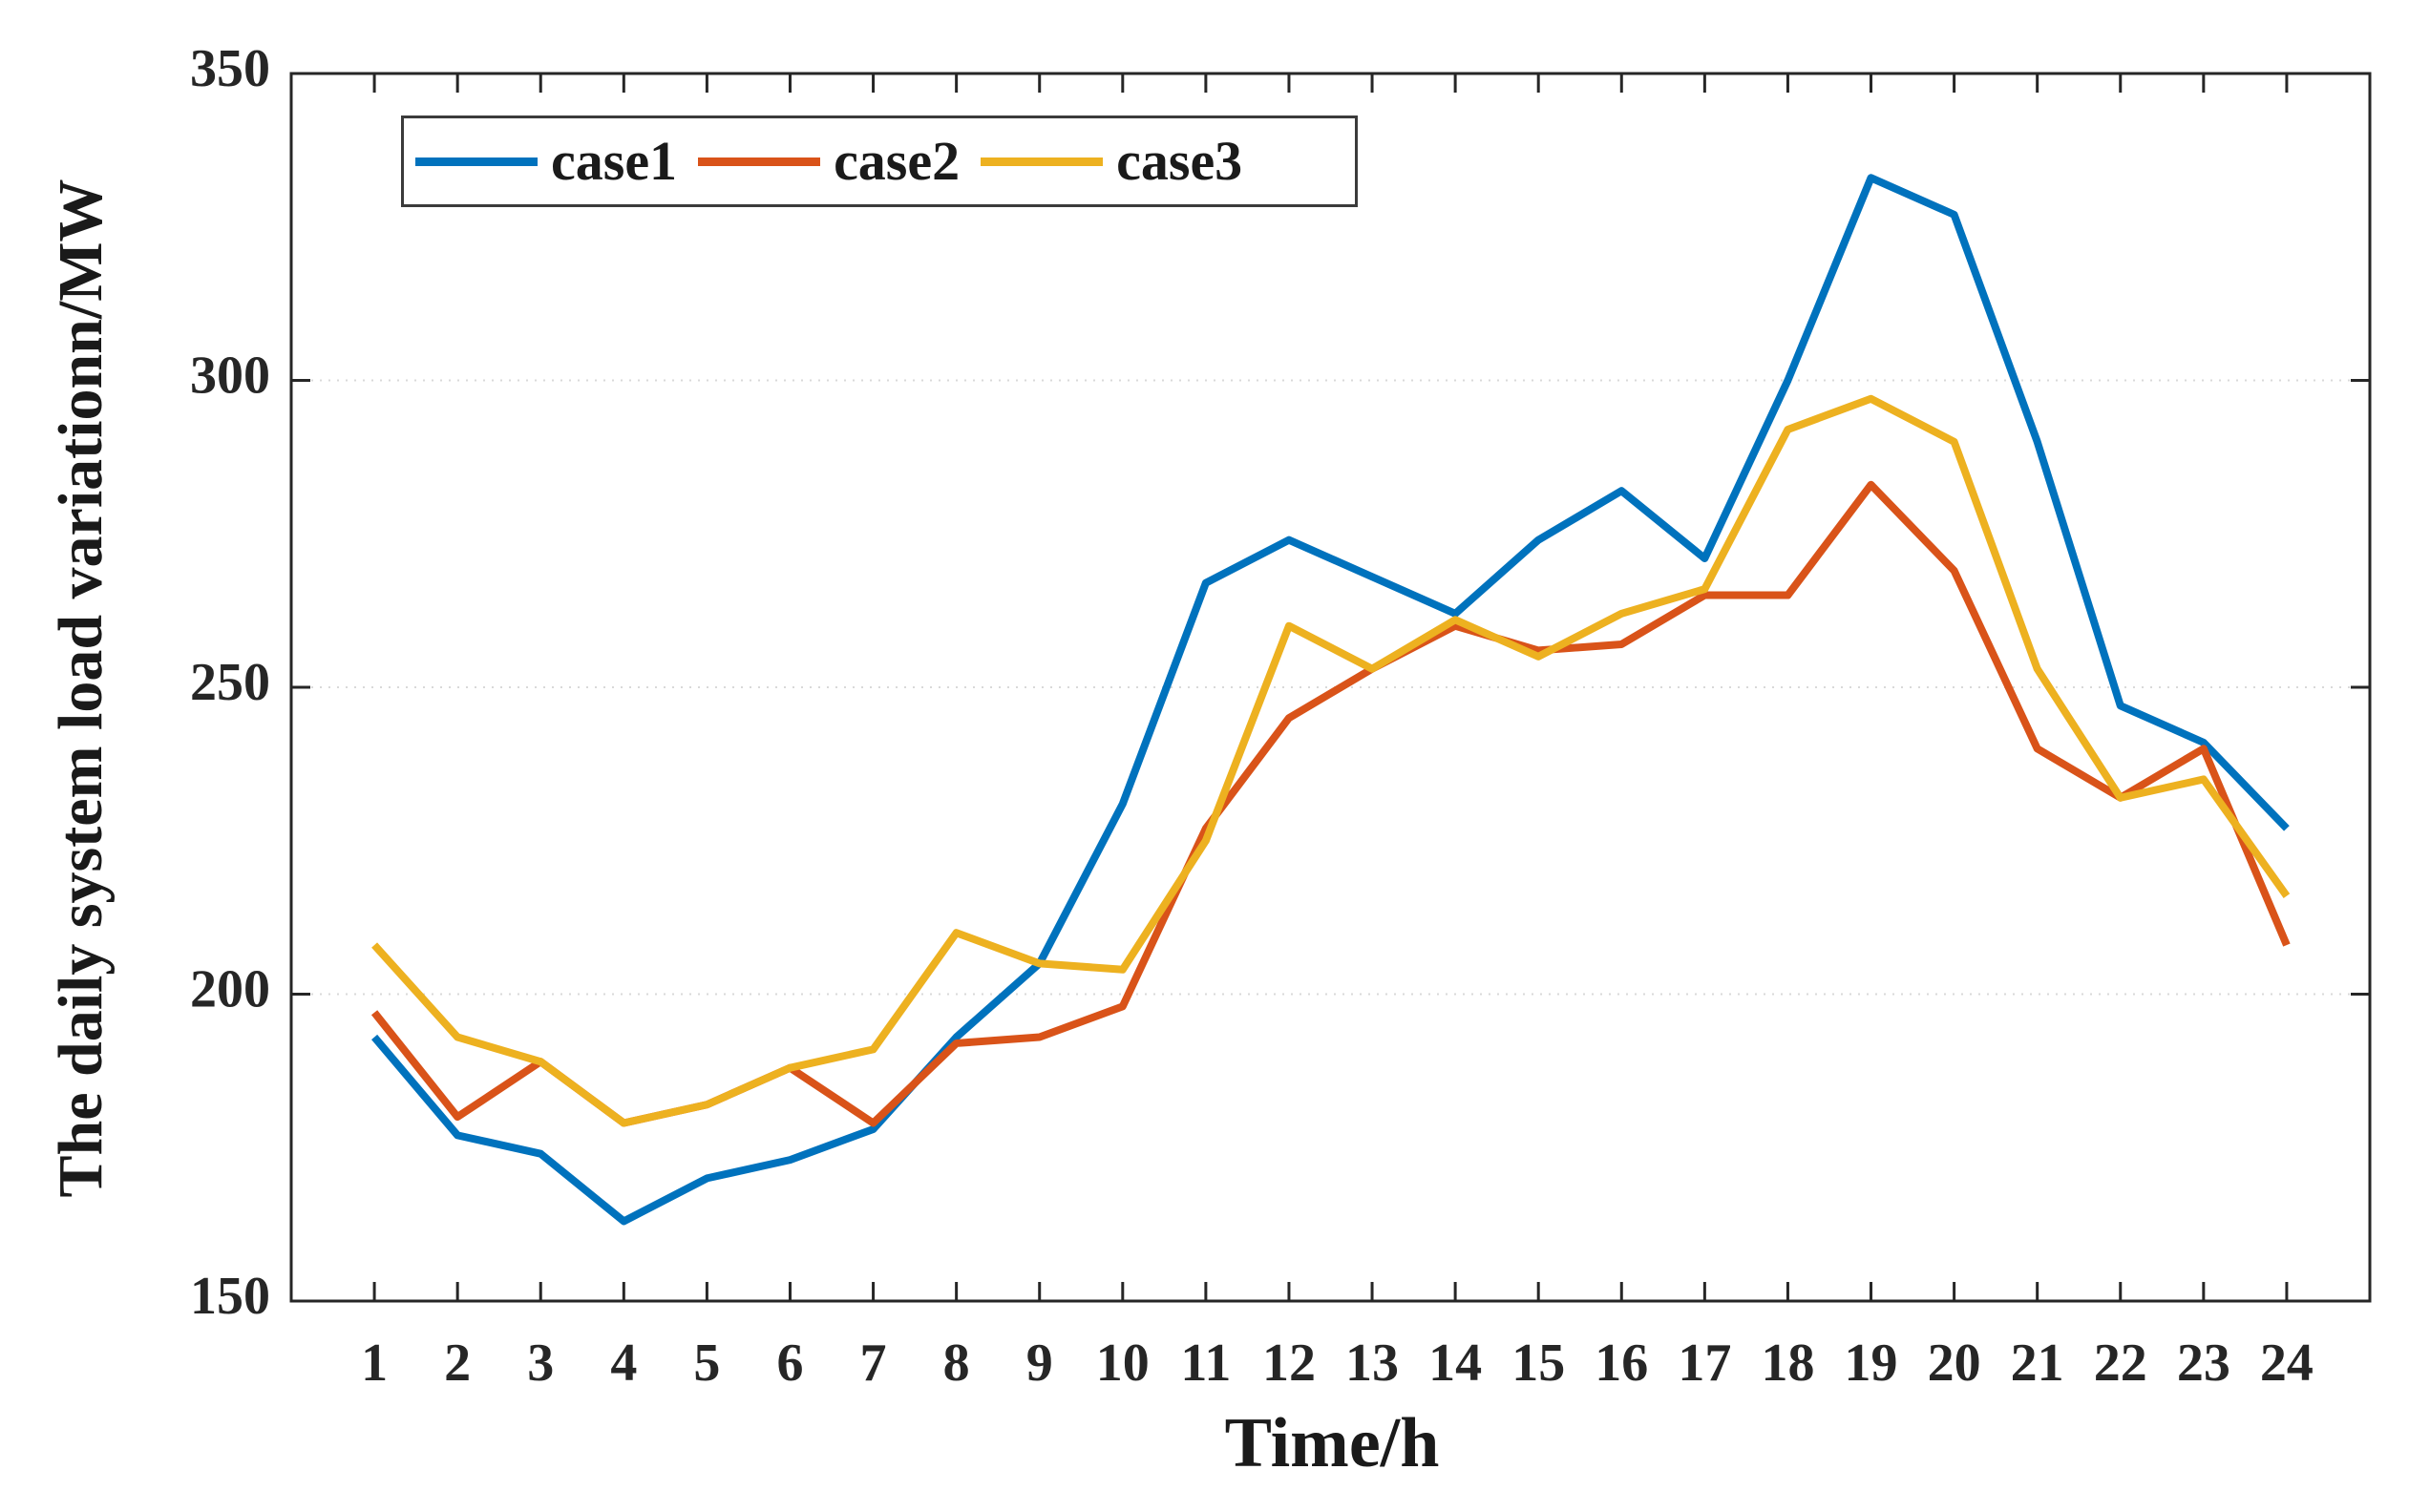  What do you see at coordinates (2120, 1364) in the screenshot?
I see `x-tick-label-22: 22` at bounding box center [2120, 1364].